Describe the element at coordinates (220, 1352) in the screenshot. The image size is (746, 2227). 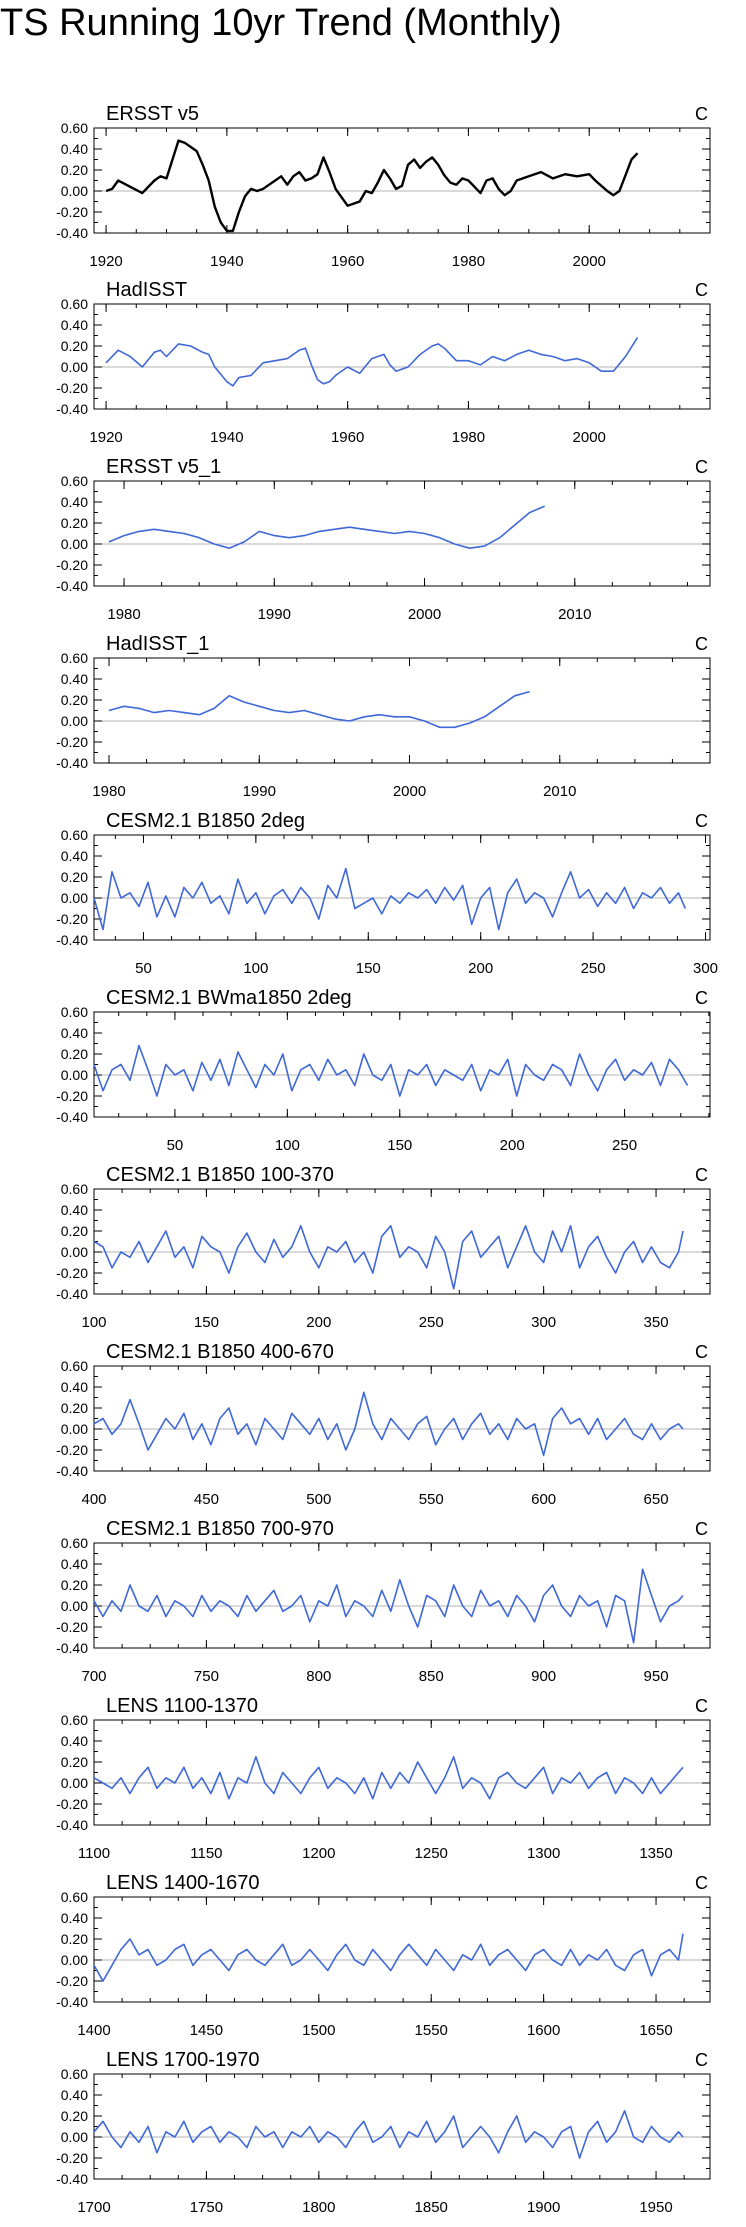
I see `panel-title: CESM2.1 B1850 400-670` at that location.